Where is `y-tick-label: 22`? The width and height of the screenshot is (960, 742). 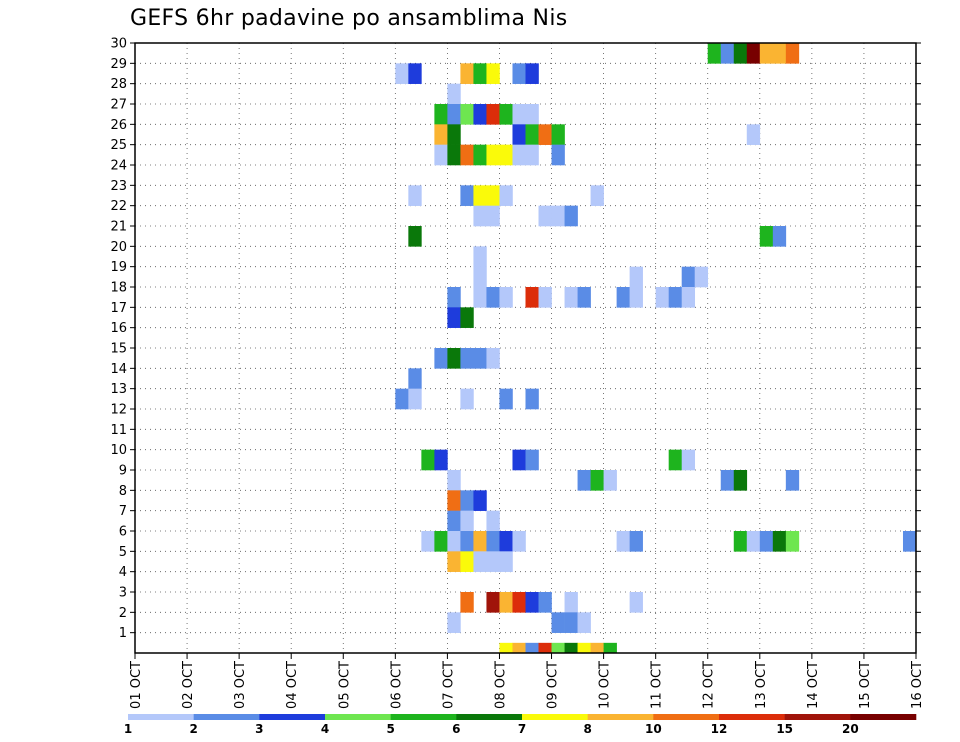 y-tick-label: 22 is located at coordinates (118, 206).